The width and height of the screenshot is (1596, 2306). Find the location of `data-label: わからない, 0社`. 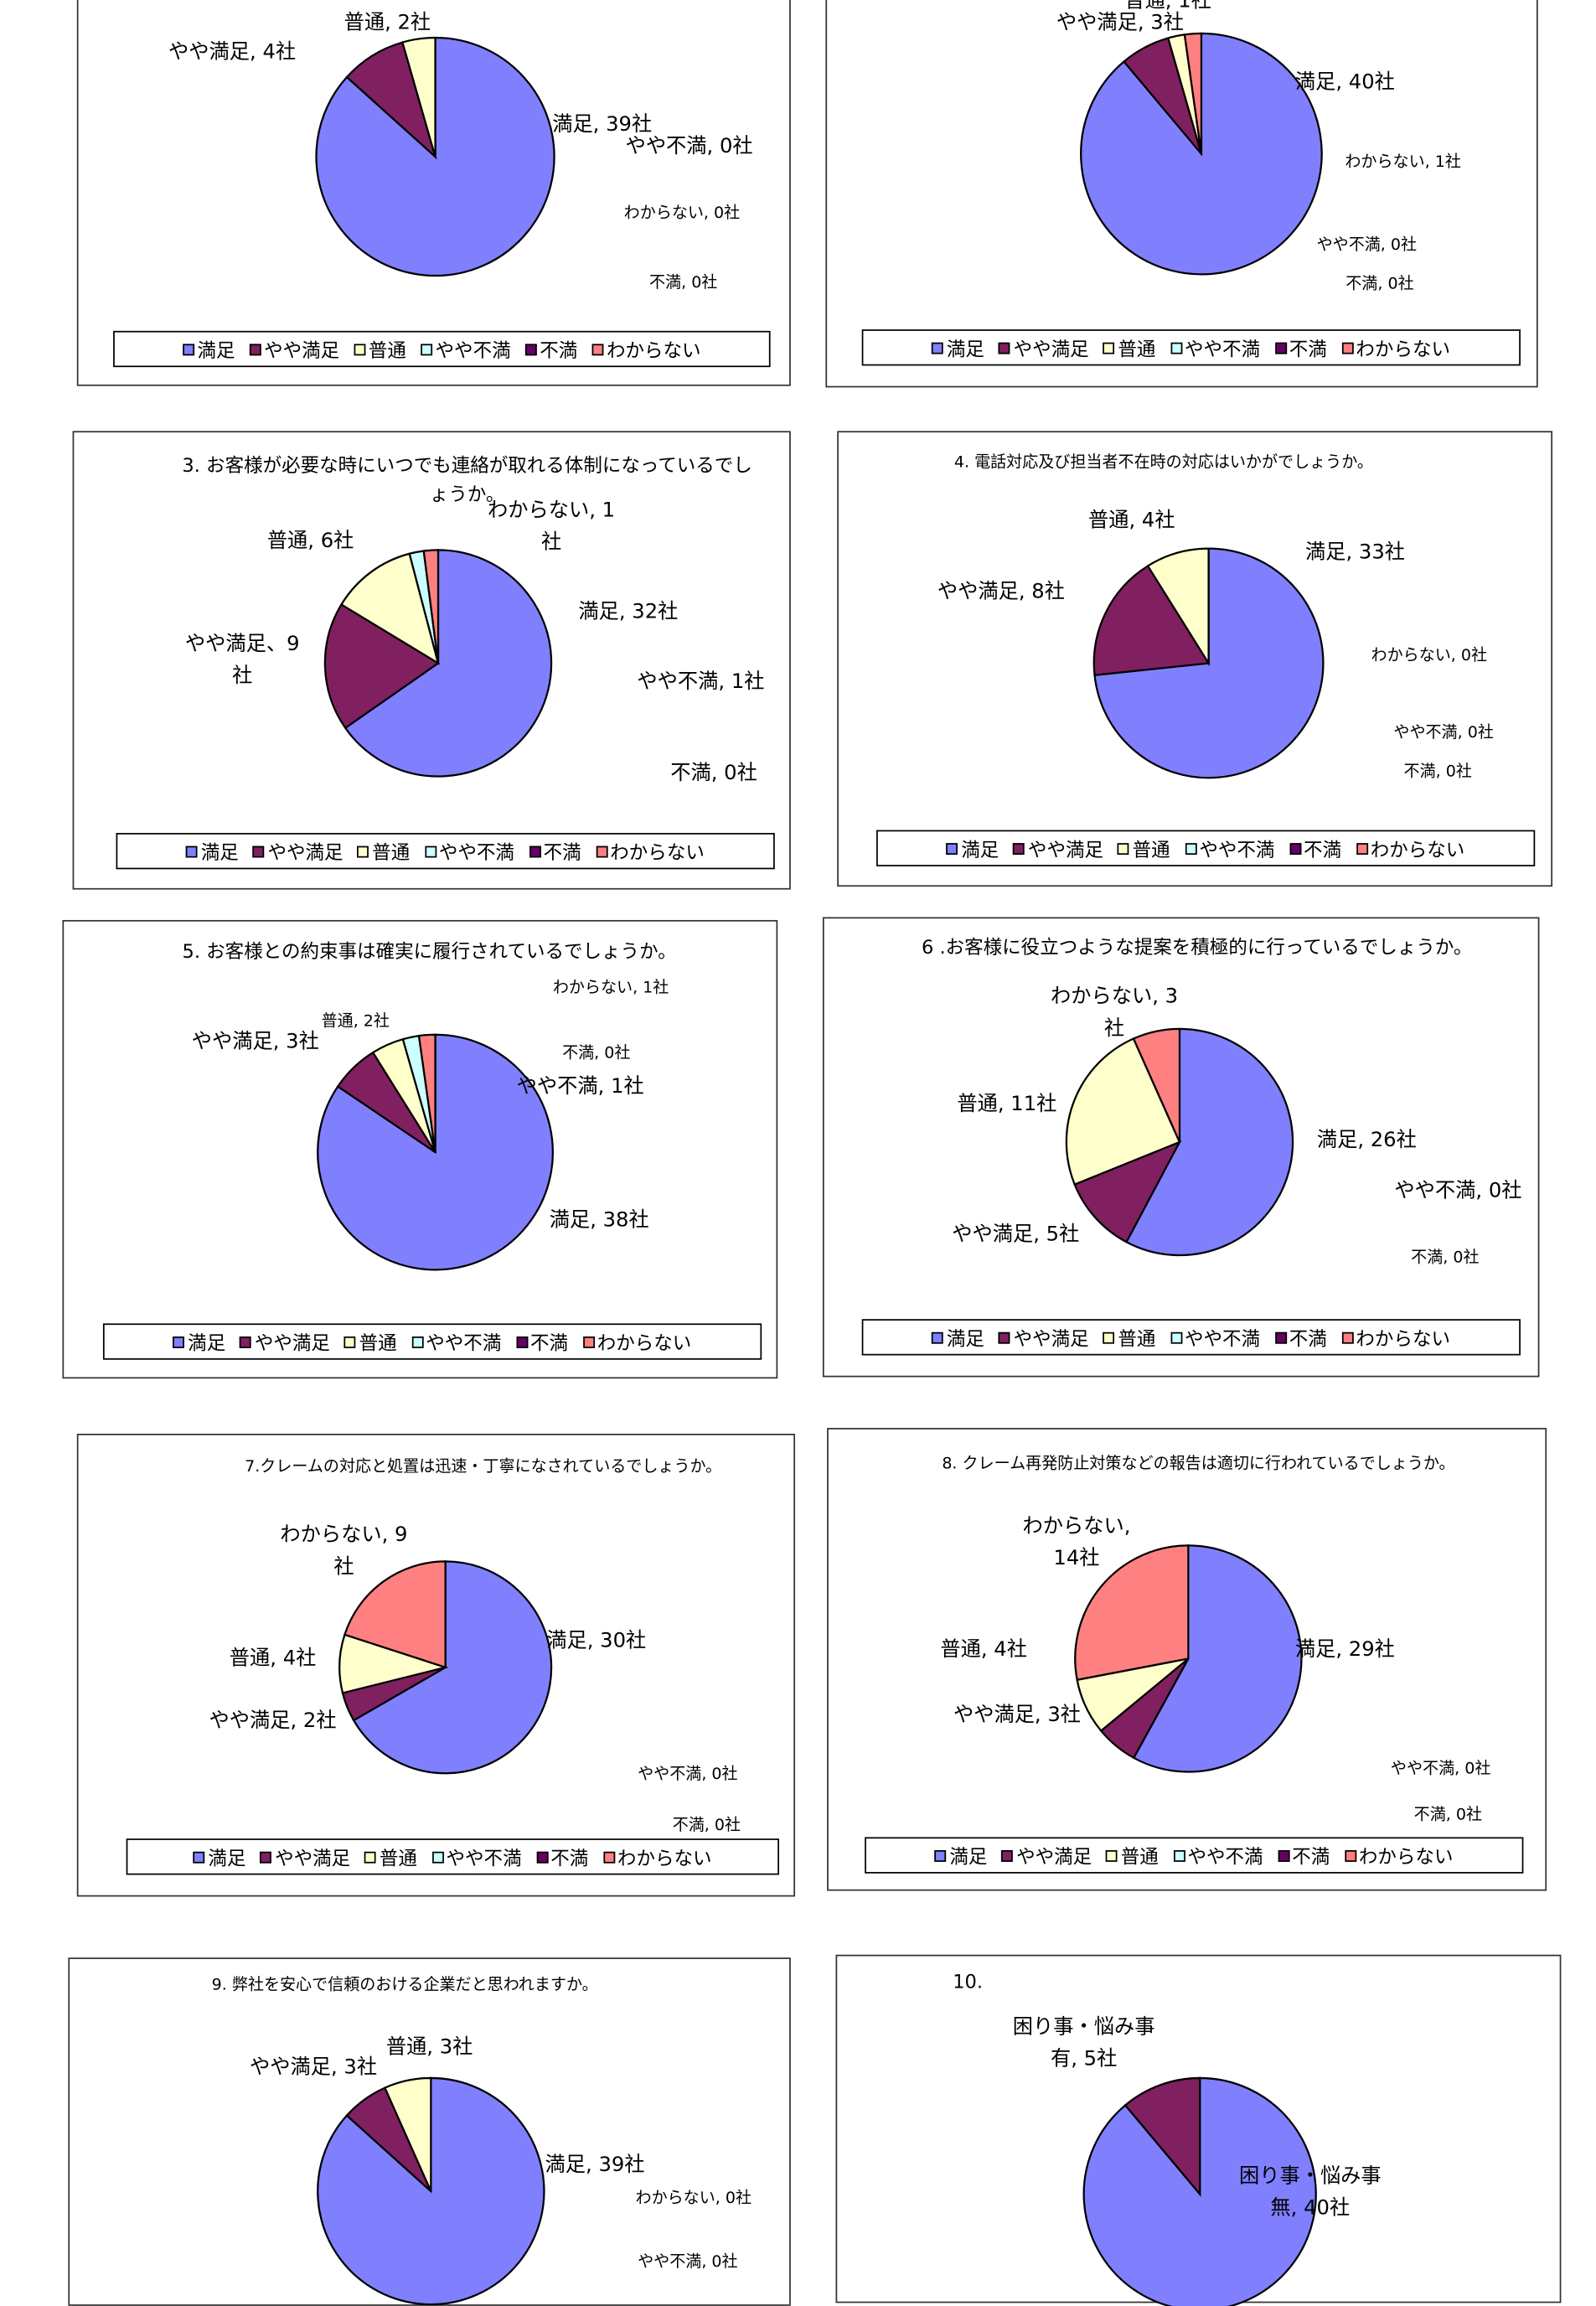

data-label: わからない, 0社 is located at coordinates (682, 212).